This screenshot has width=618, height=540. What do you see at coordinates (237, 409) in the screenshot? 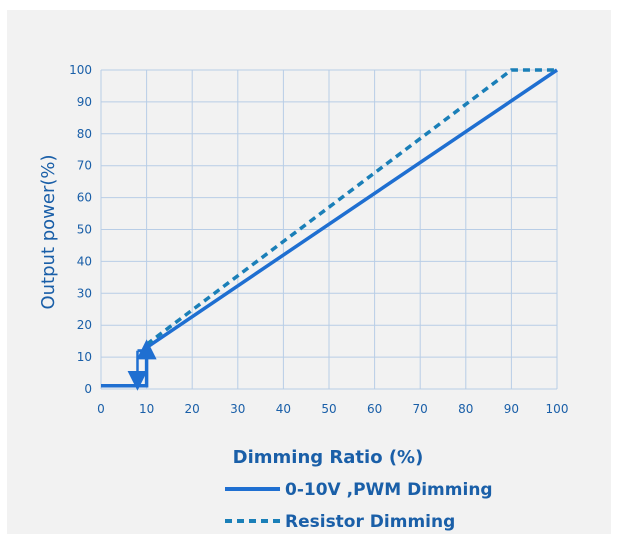
I see `x-tick-label: 30` at bounding box center [237, 409].